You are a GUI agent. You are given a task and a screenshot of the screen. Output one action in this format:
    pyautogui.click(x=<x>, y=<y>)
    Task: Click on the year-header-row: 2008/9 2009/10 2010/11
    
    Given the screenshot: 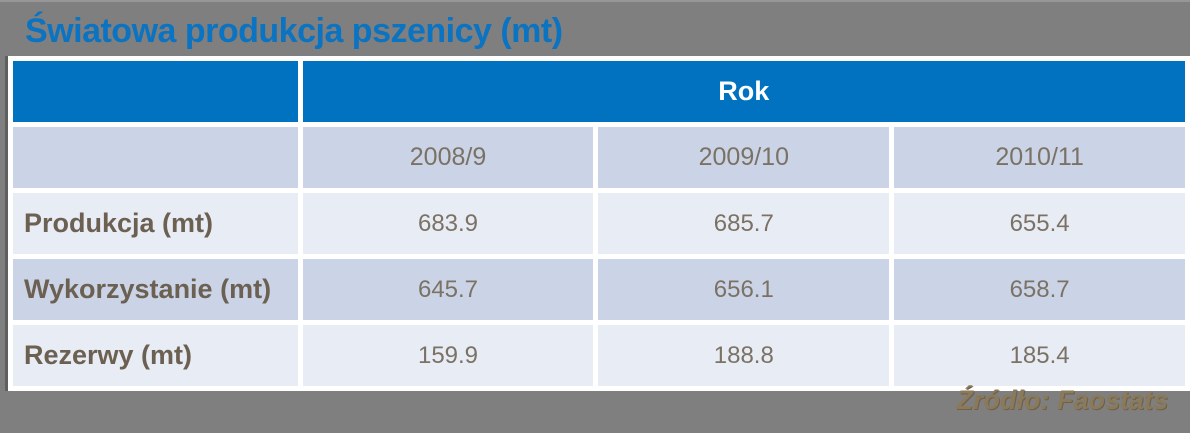 What is the action you would take?
    pyautogui.click(x=599, y=157)
    